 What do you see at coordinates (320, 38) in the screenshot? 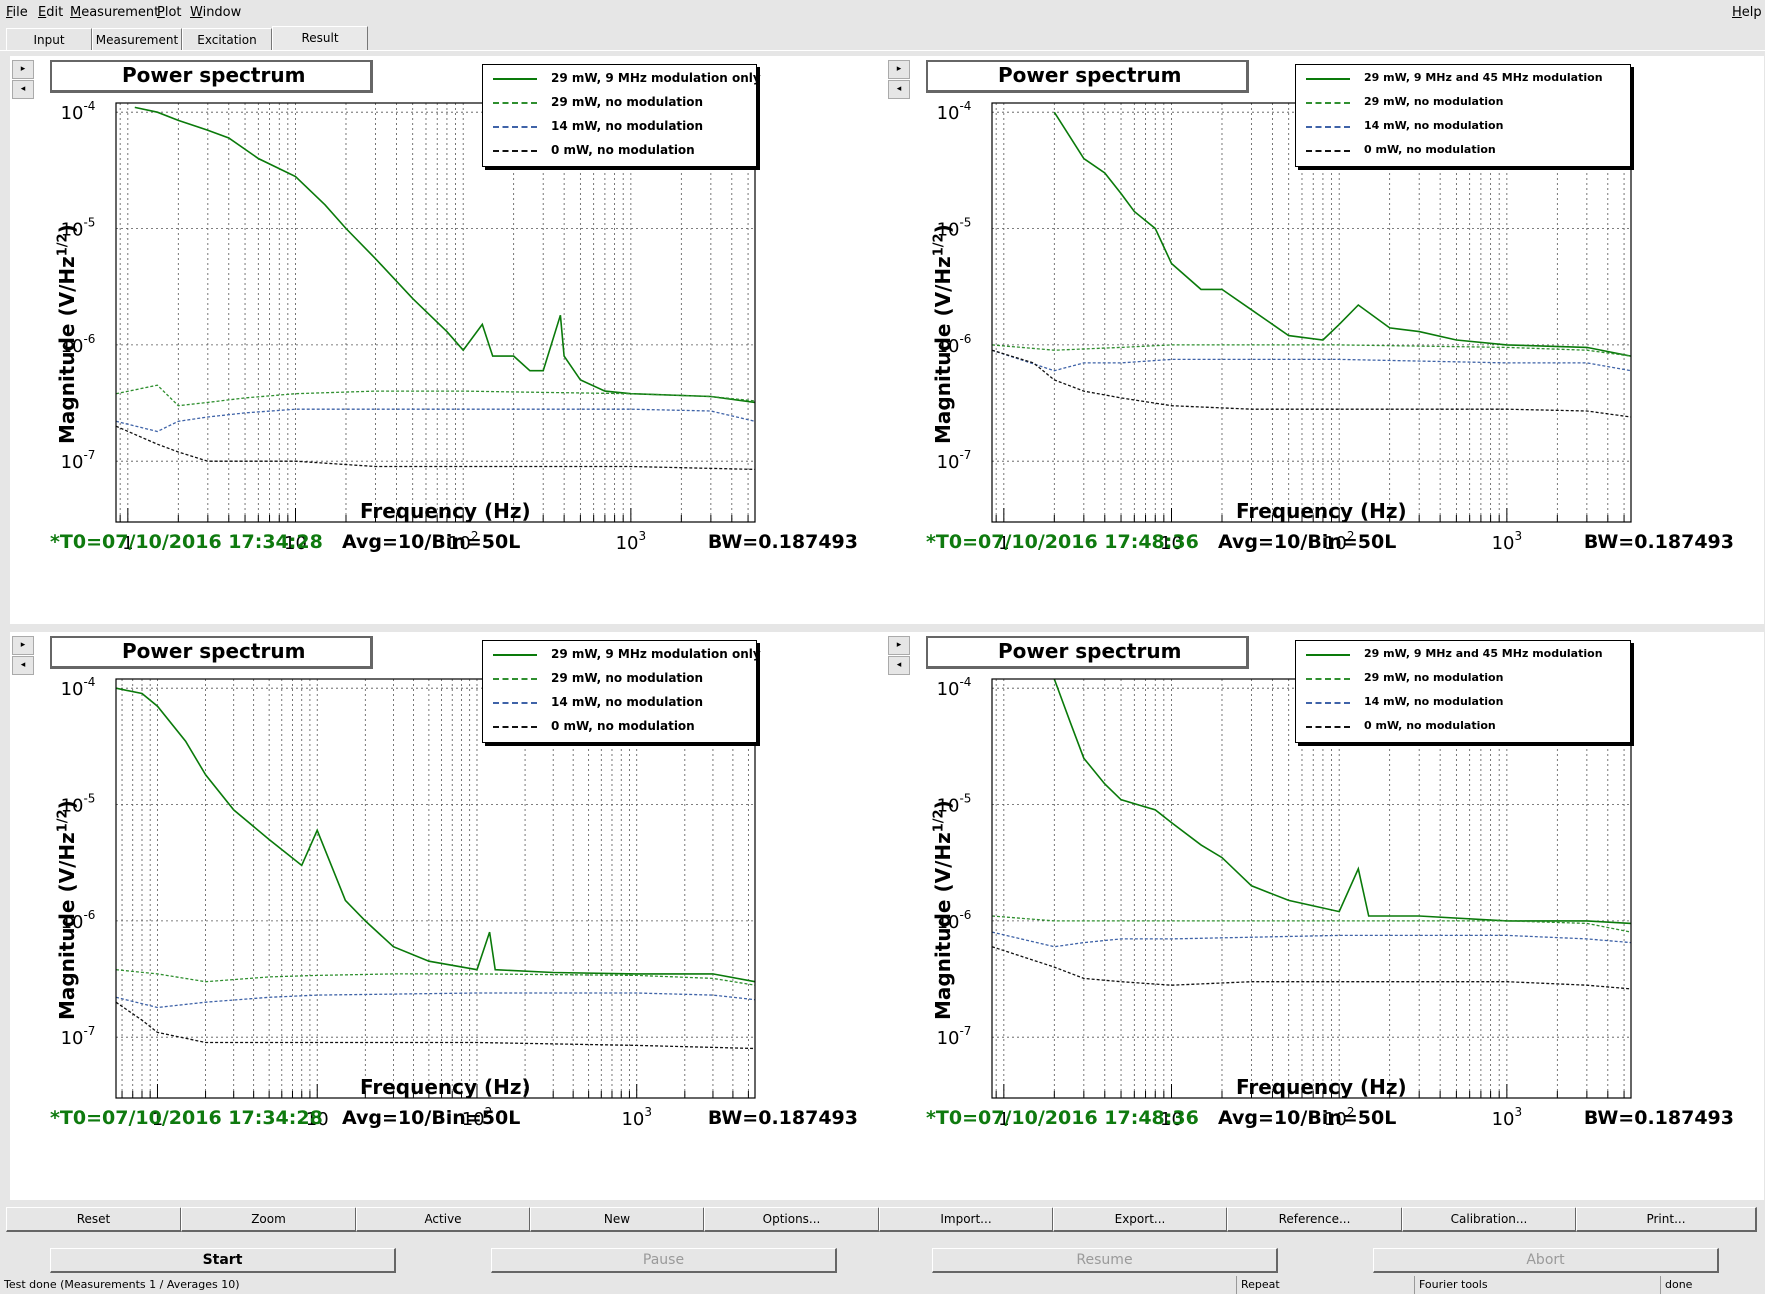
I see `tab-result: Result` at bounding box center [320, 38].